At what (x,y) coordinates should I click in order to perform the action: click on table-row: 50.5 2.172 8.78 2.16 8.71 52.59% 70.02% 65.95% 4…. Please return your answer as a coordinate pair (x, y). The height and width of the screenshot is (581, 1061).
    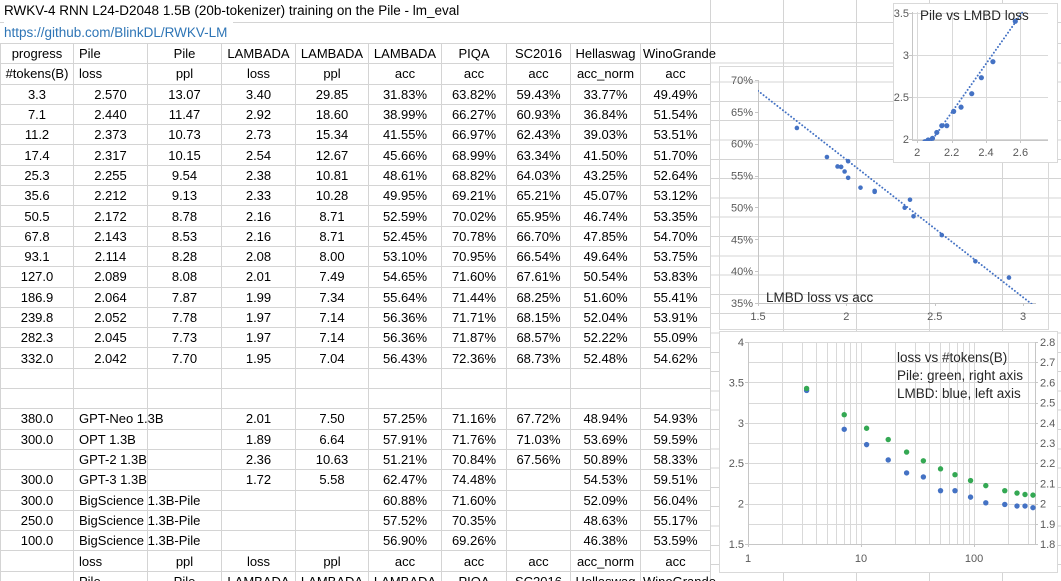
    Looking at the image, I should click on (355, 216).